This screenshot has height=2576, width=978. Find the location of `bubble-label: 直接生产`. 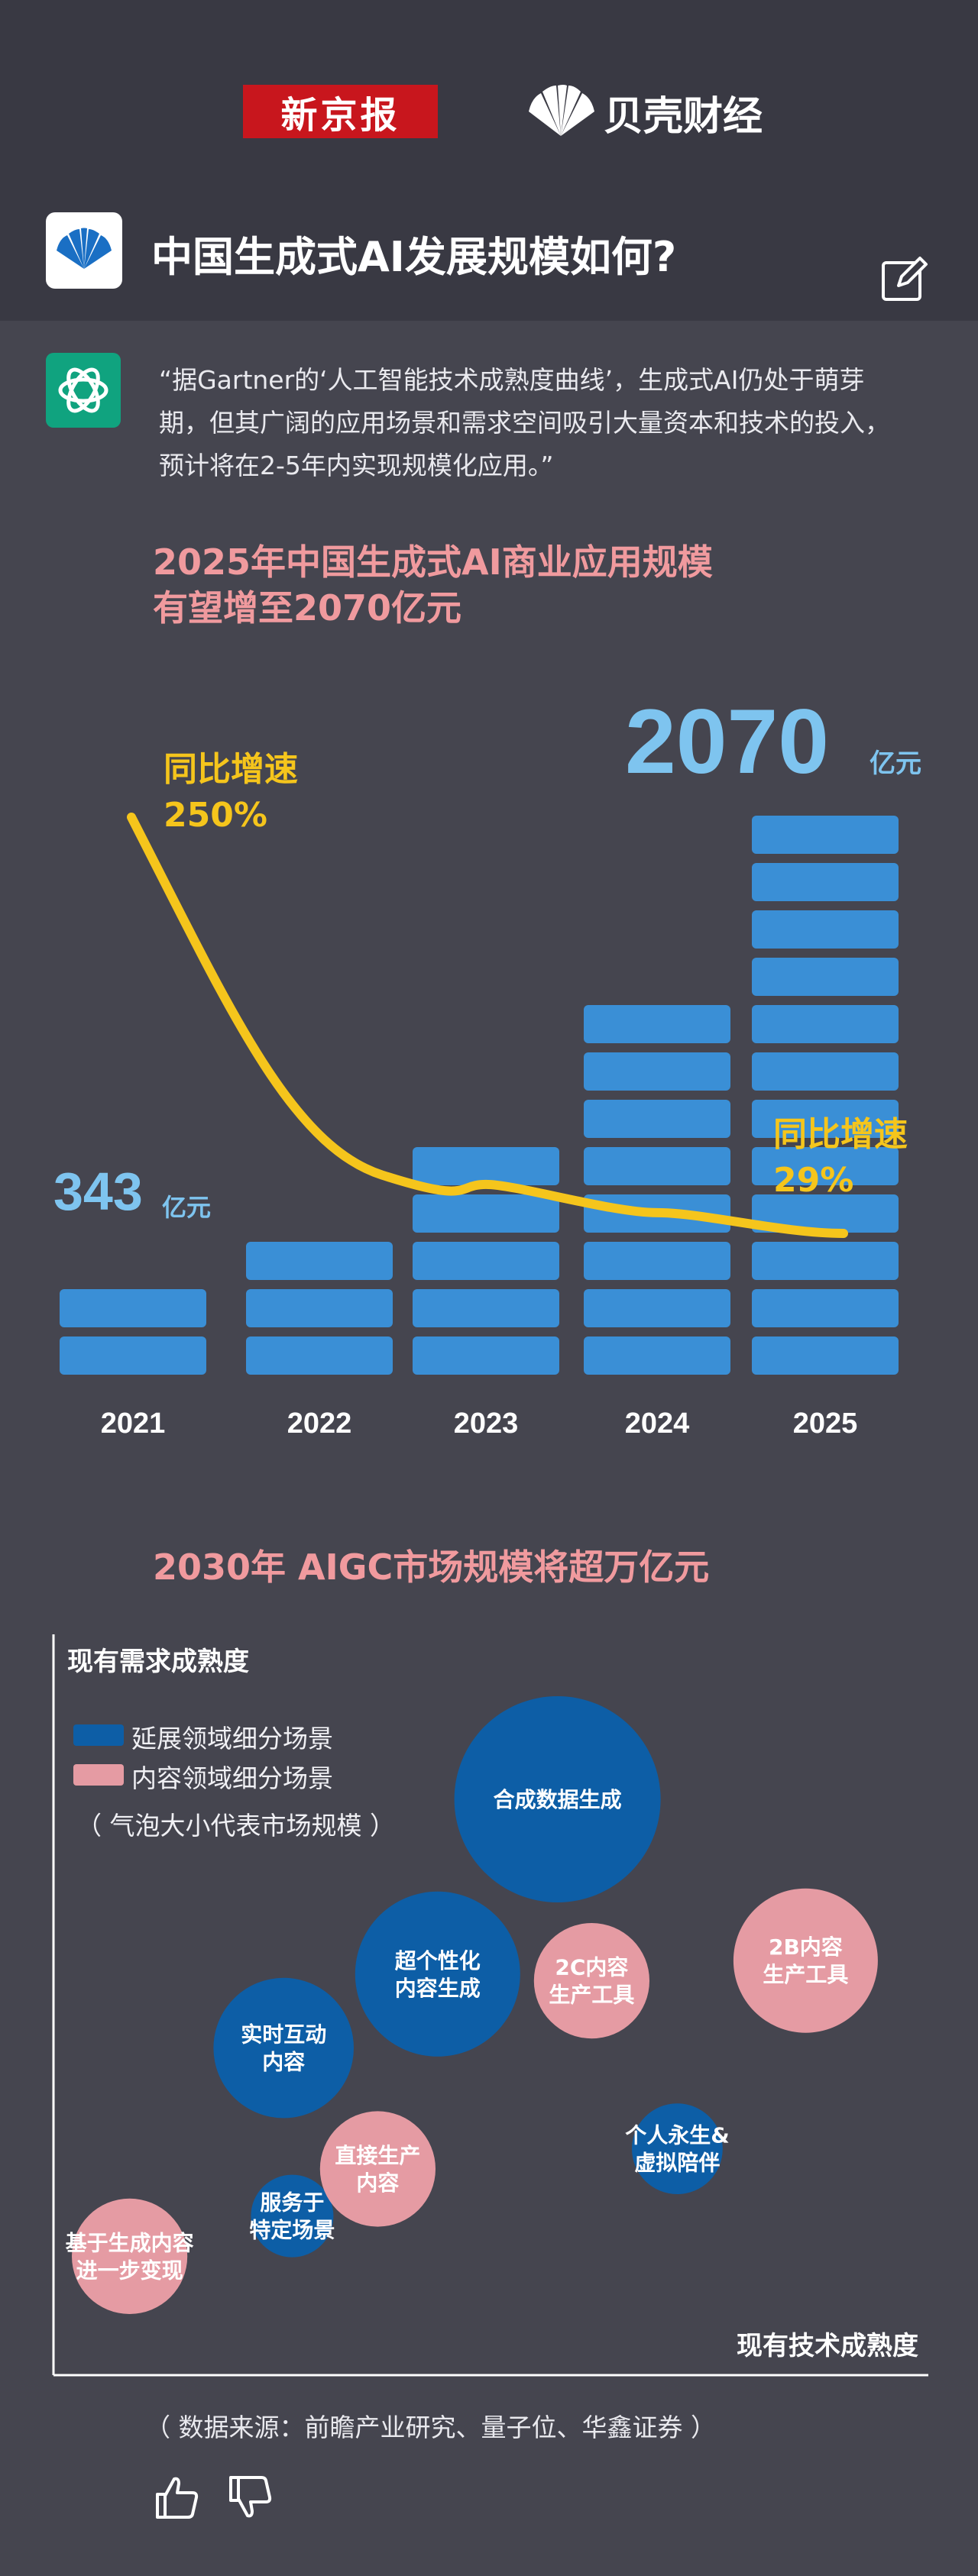

bubble-label: 直接生产 is located at coordinates (377, 2155).